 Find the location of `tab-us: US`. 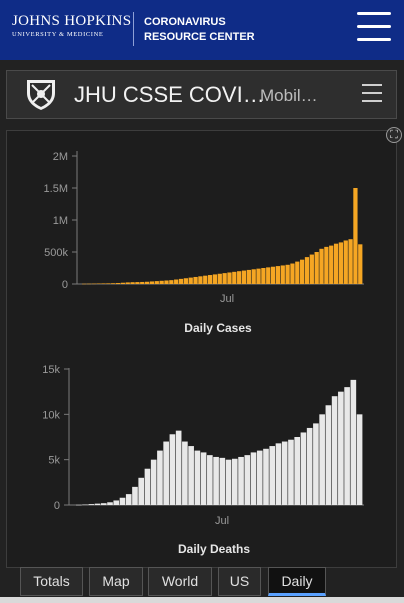

tab-us: US is located at coordinates (239, 581).